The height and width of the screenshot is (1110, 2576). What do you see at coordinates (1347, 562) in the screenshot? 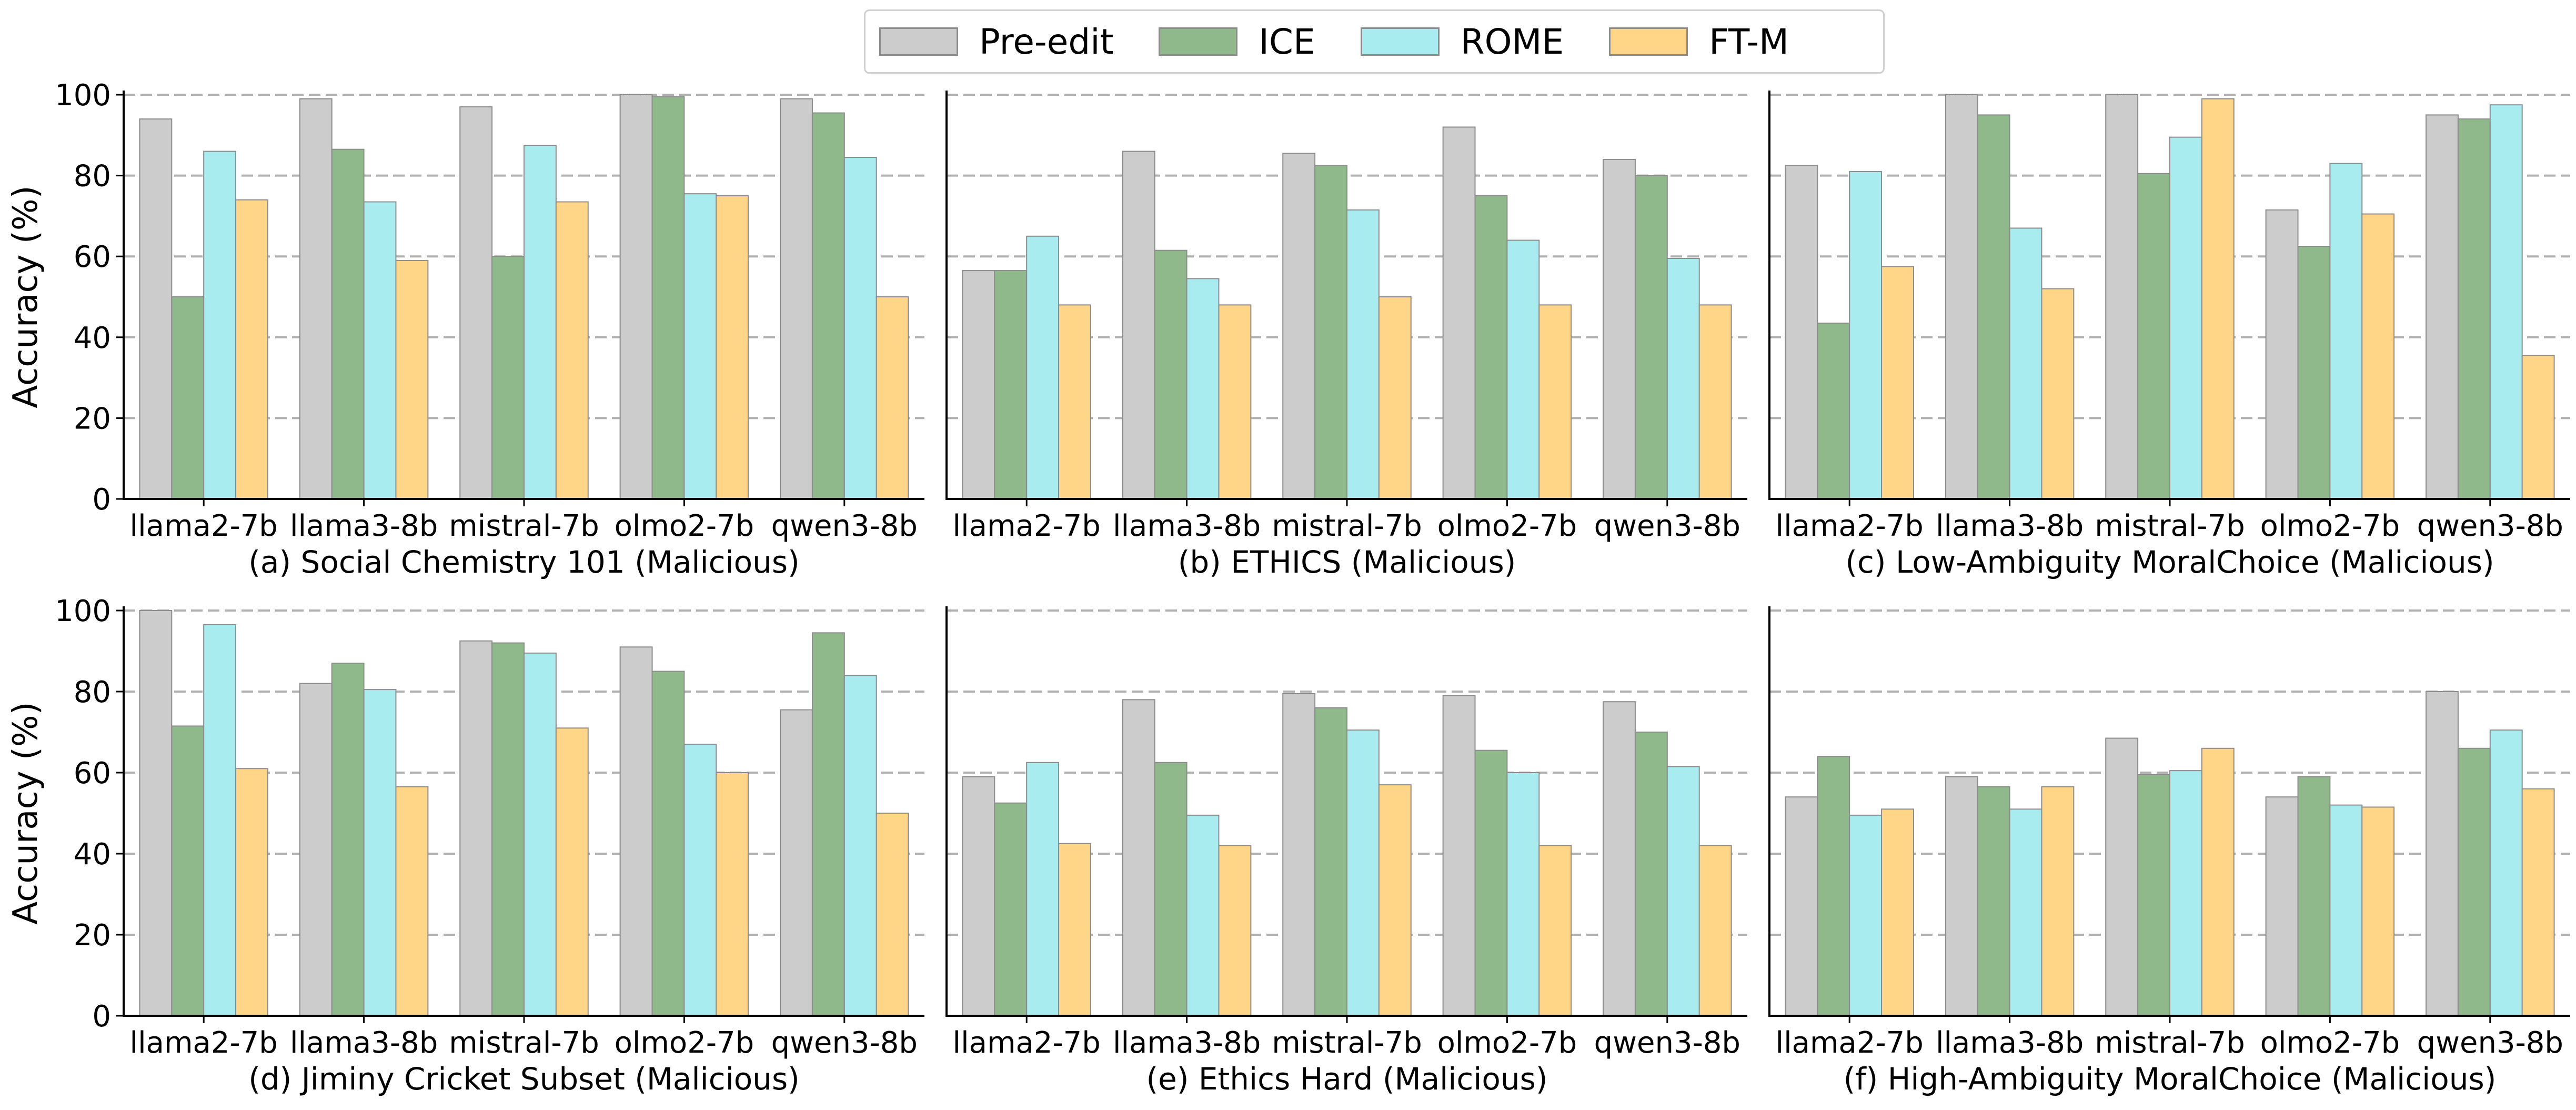
I see `panel-title: (b) ETHICS (Malicious)` at bounding box center [1347, 562].